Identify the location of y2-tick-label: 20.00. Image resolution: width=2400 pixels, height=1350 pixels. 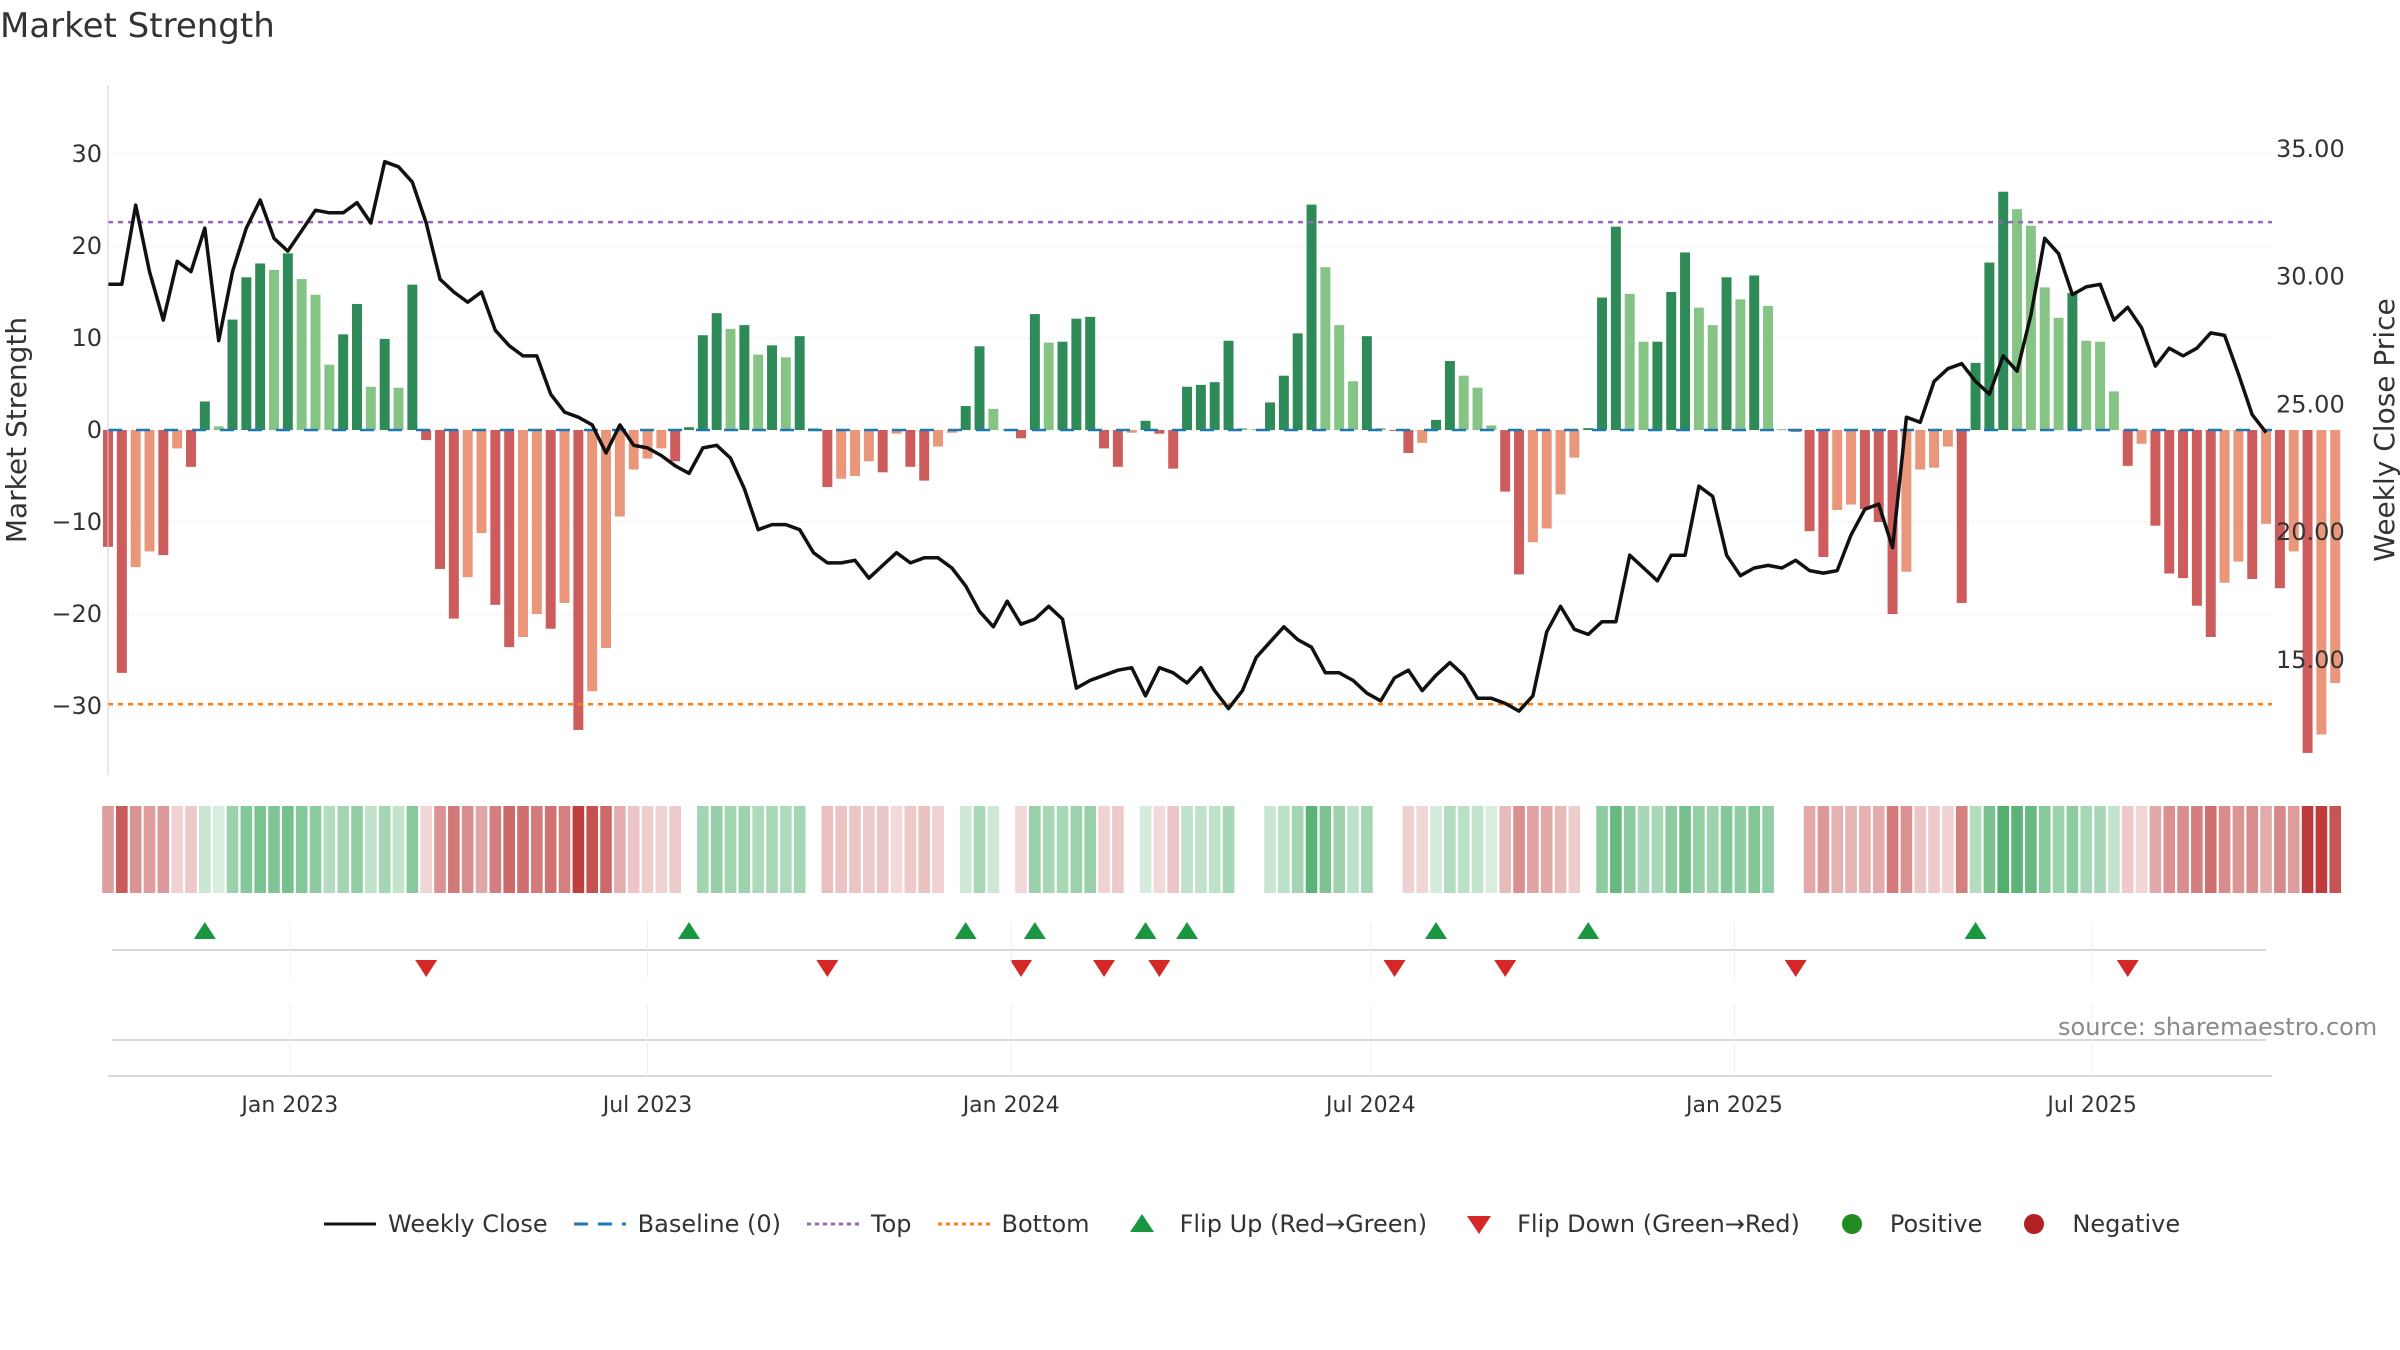
(2310, 532).